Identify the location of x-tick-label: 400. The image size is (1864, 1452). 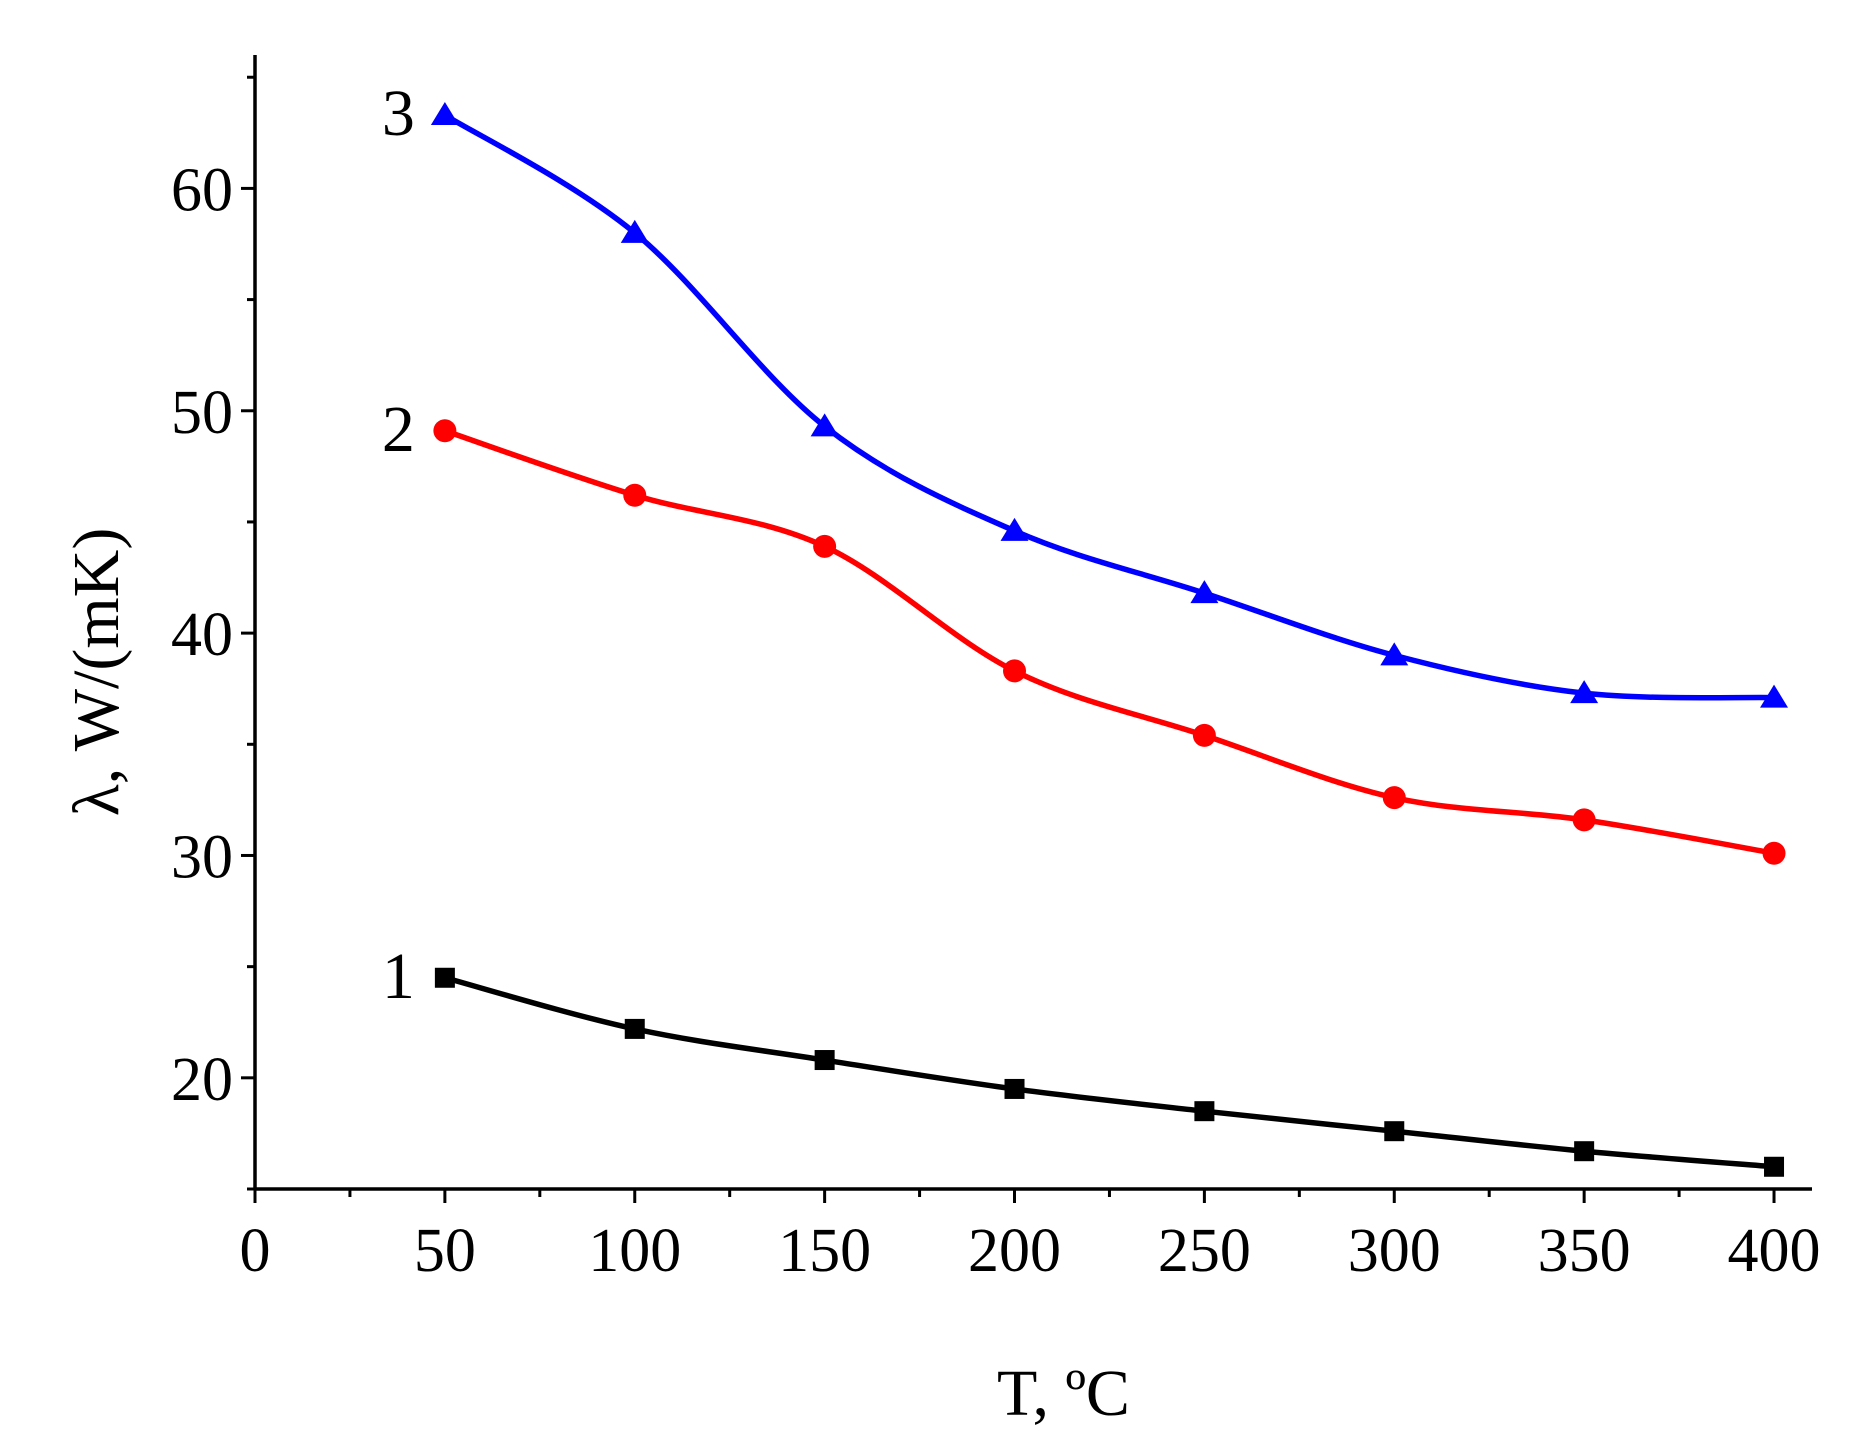
(1774, 1251).